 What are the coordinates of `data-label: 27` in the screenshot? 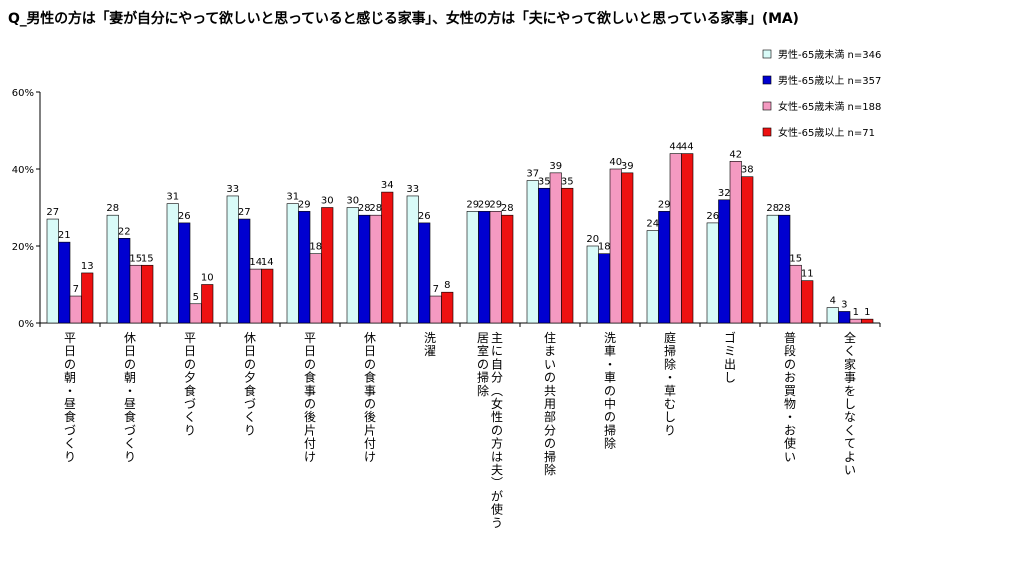 It's located at (244, 212).